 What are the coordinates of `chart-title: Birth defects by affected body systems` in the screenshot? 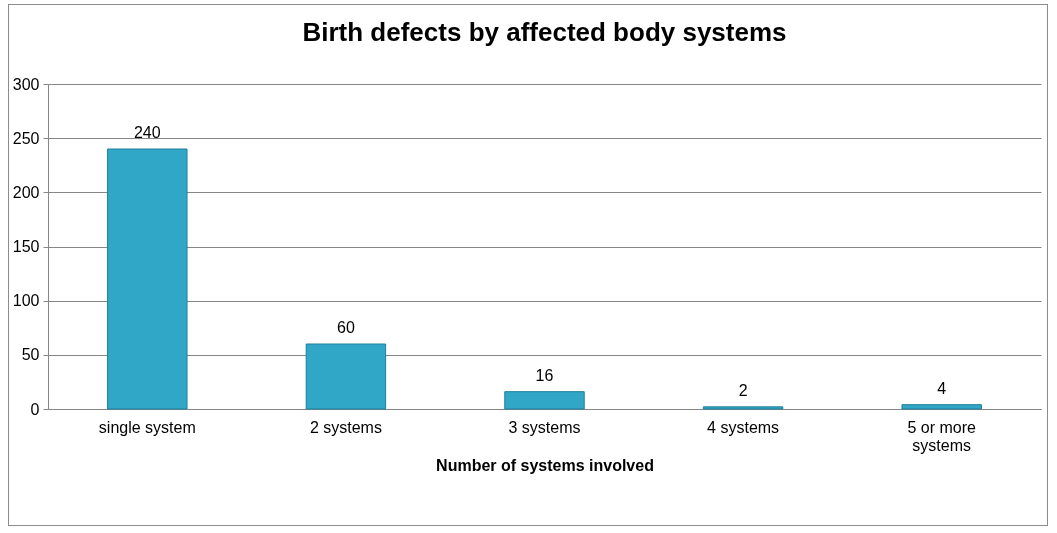 It's located at (544, 32).